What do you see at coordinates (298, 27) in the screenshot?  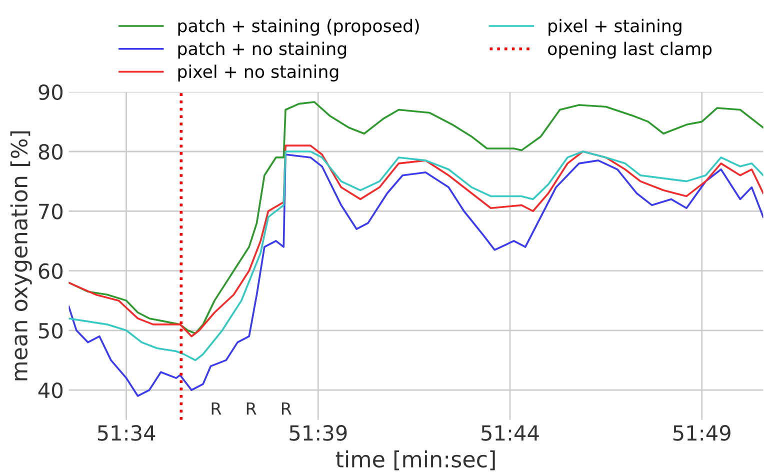 I see `legend-label: patch + staining (proposed)` at bounding box center [298, 27].